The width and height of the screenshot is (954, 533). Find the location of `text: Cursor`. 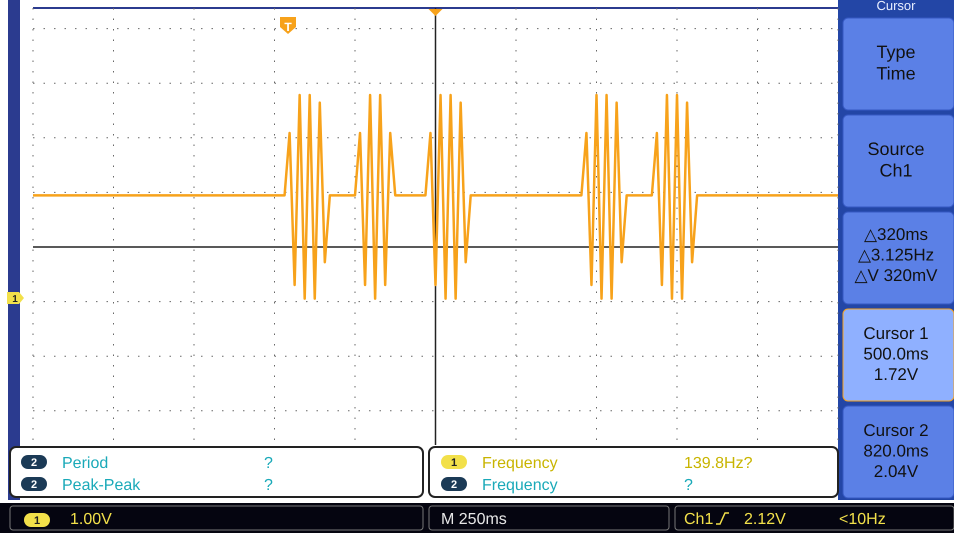

text: Cursor is located at coordinates (896, 6).